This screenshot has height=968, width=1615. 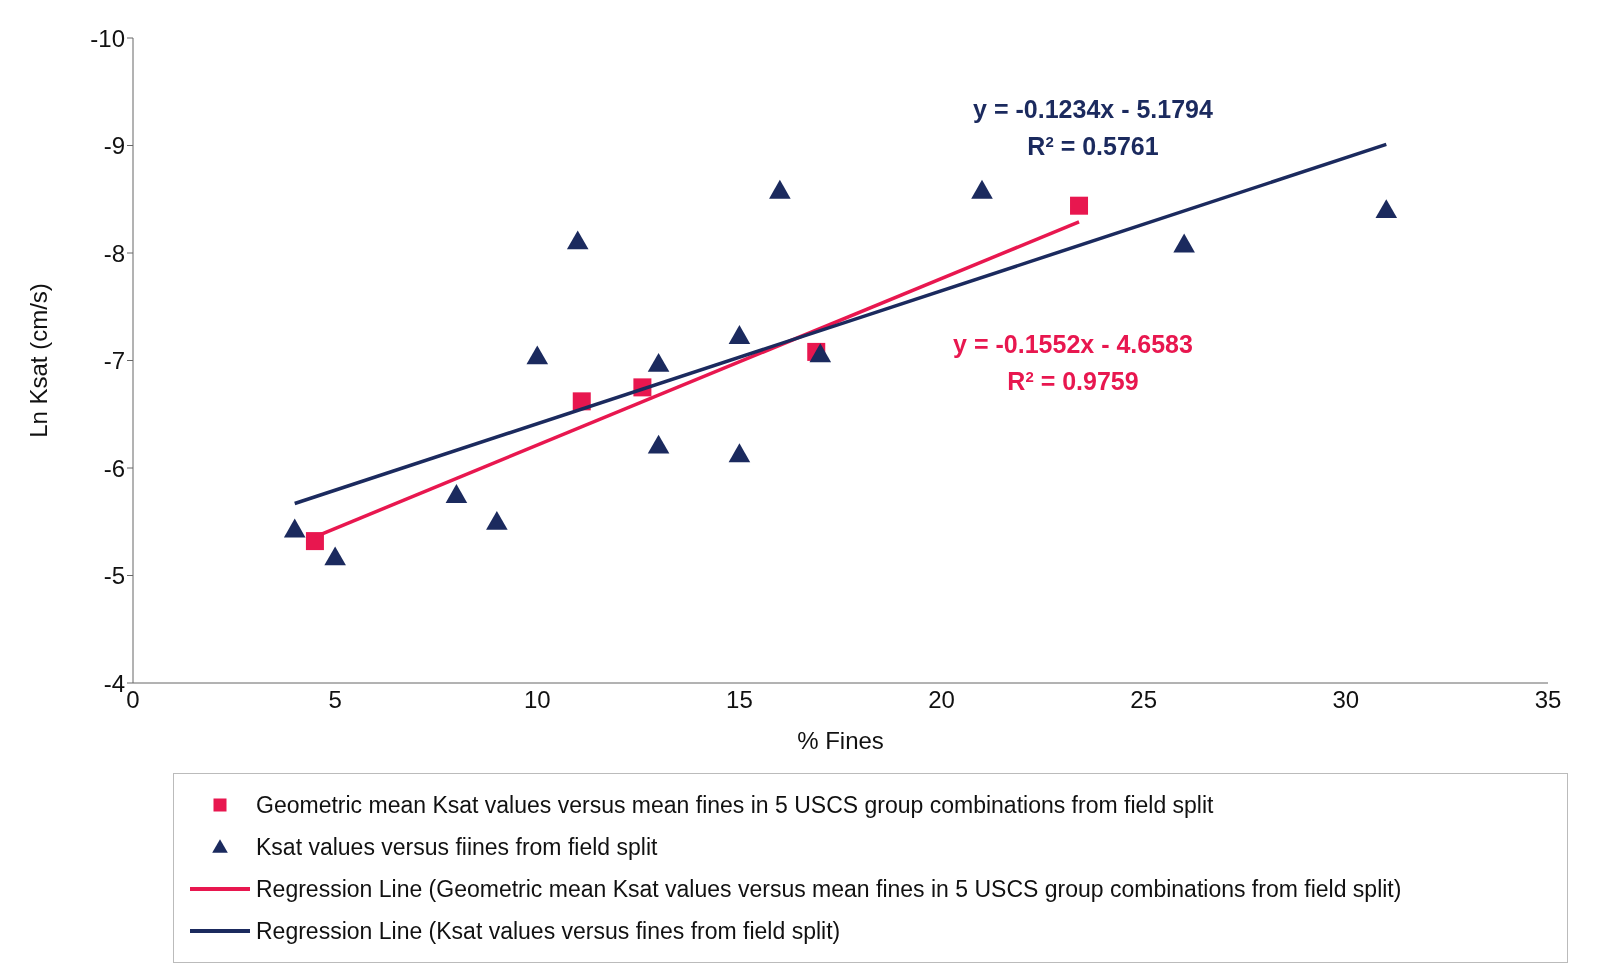 I want to click on y-tick-label: -10, so click(x=107, y=38).